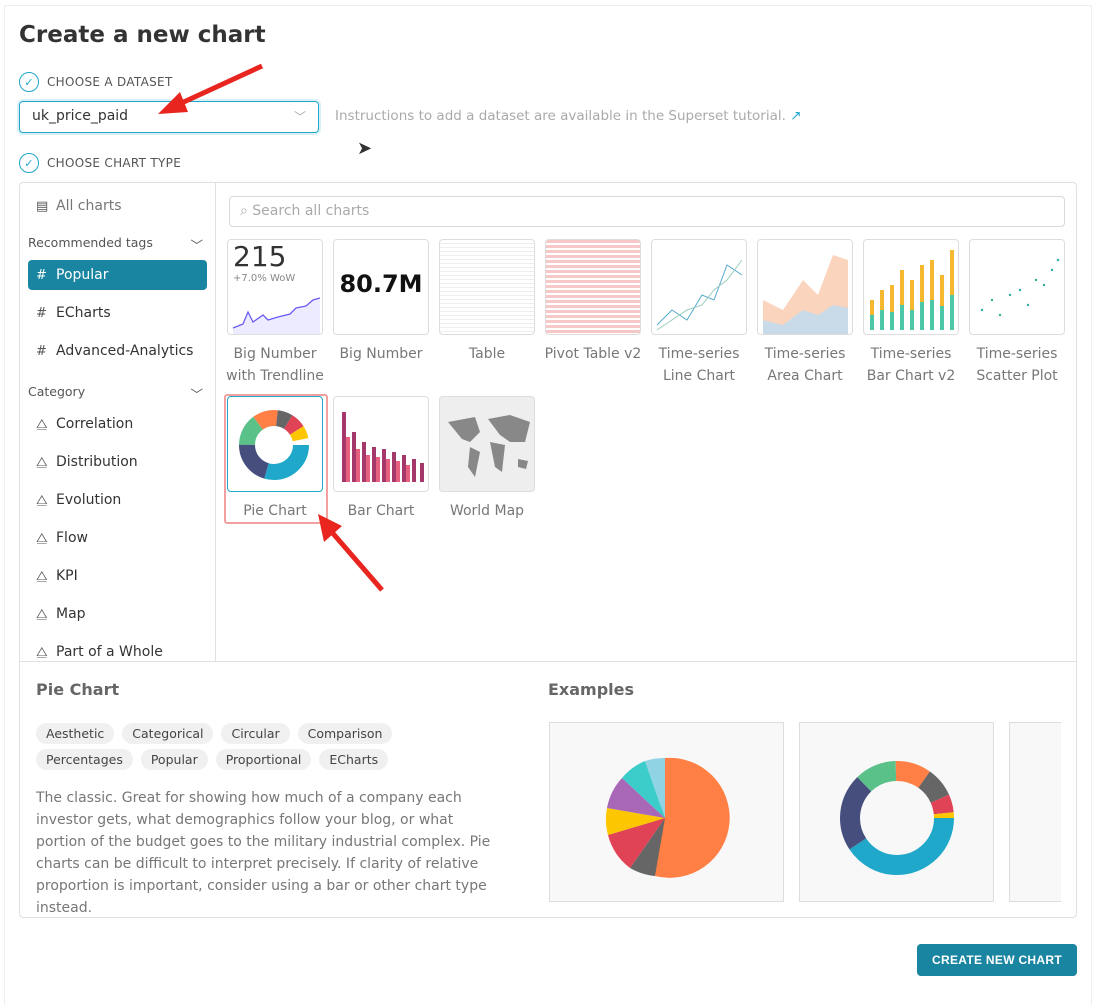 The width and height of the screenshot is (1098, 1005). What do you see at coordinates (82, 275) in the screenshot?
I see `label: Popular` at bounding box center [82, 275].